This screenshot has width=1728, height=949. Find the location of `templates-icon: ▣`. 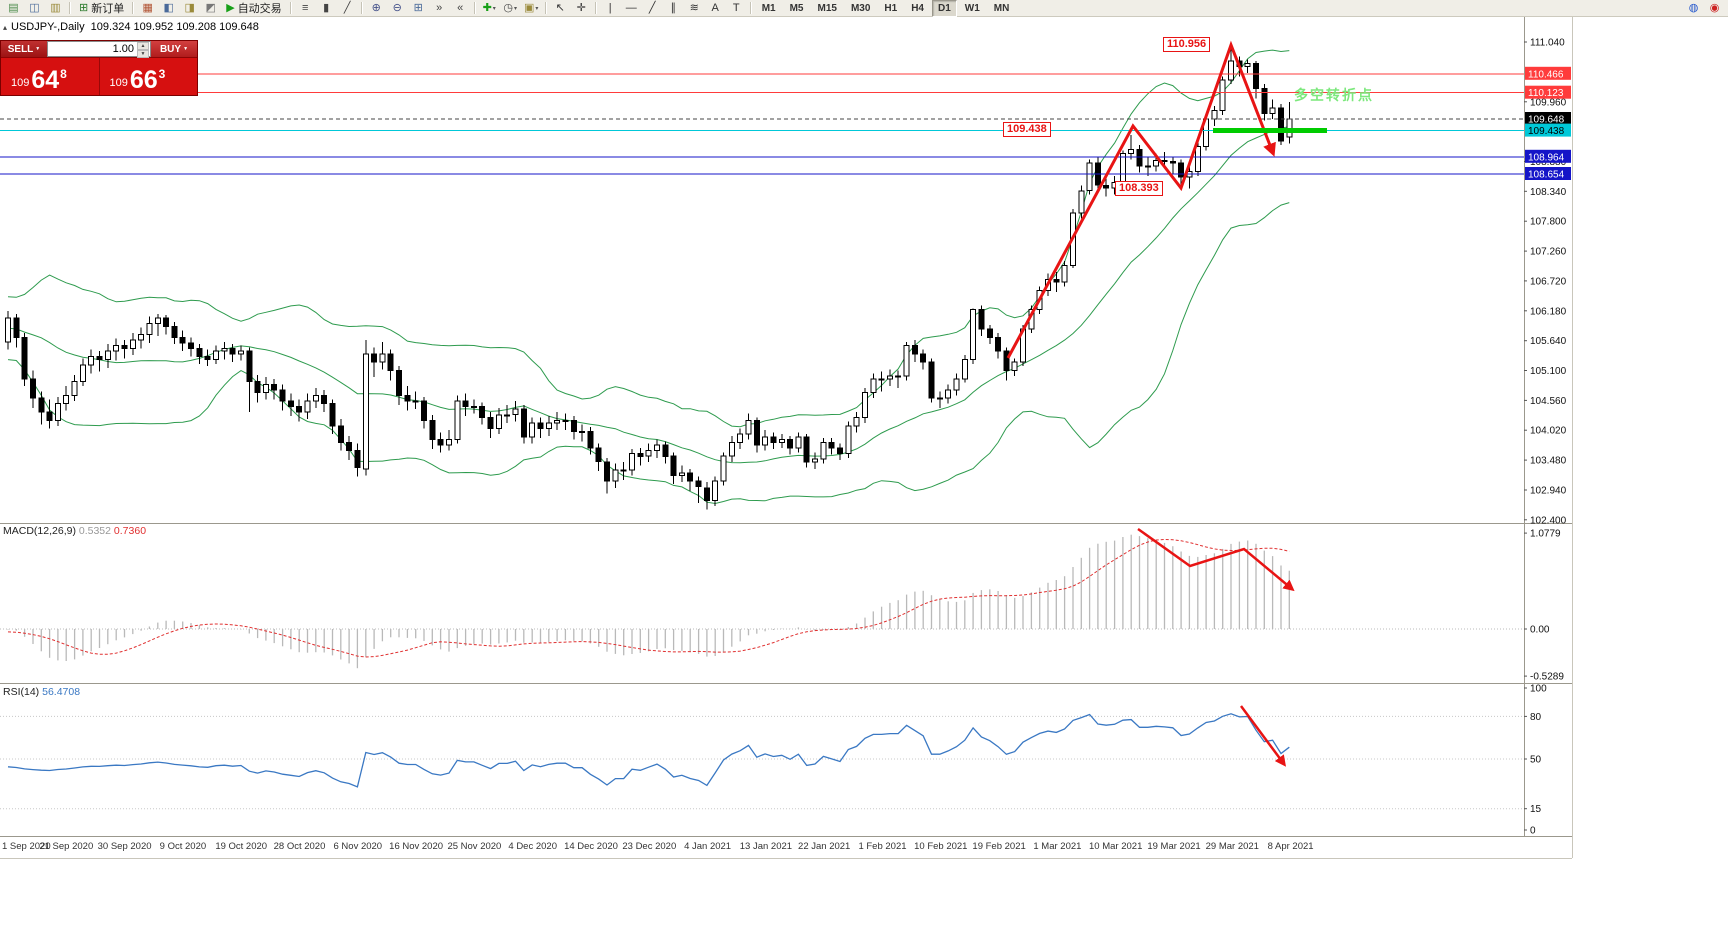

templates-icon: ▣ is located at coordinates (529, 7).